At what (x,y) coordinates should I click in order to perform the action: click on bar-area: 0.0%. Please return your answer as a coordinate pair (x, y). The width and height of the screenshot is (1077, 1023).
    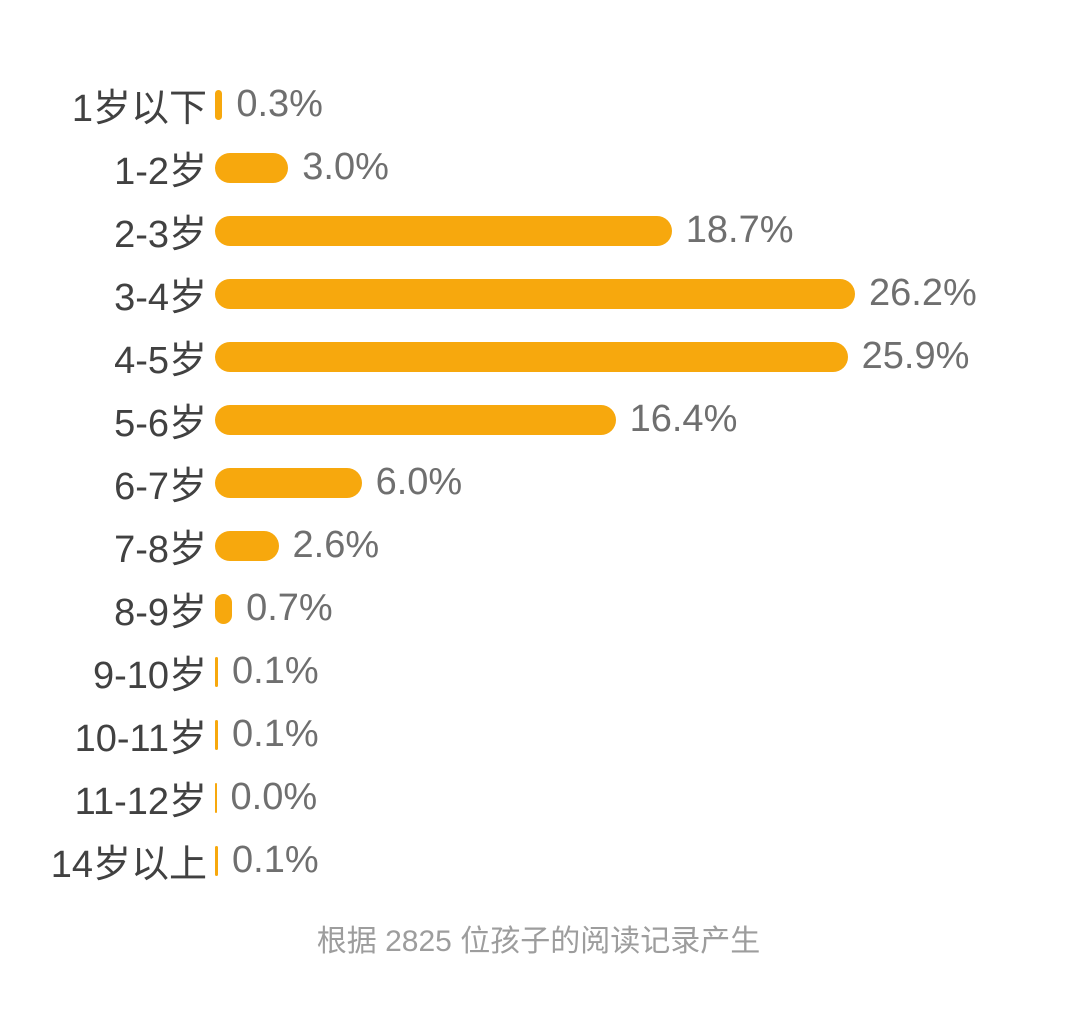
    Looking at the image, I should click on (266, 797).